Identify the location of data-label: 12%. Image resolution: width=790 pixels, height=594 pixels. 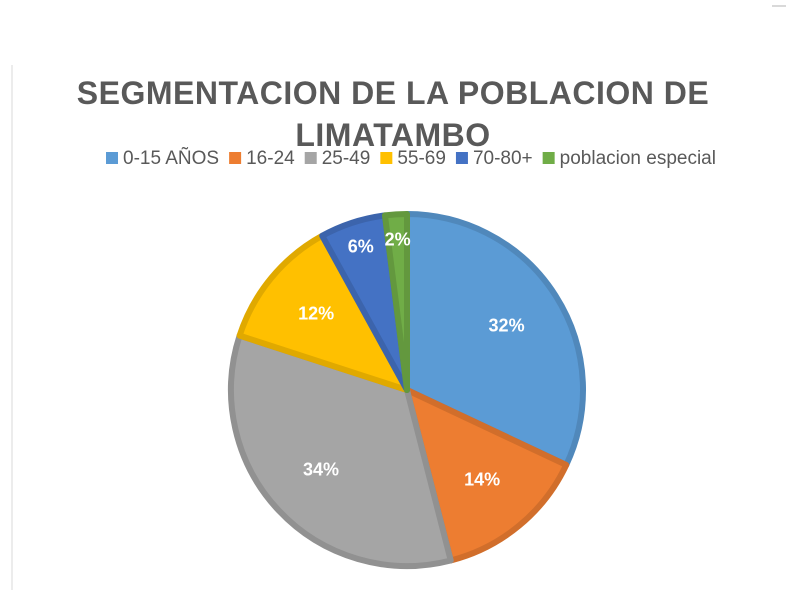
(316, 314).